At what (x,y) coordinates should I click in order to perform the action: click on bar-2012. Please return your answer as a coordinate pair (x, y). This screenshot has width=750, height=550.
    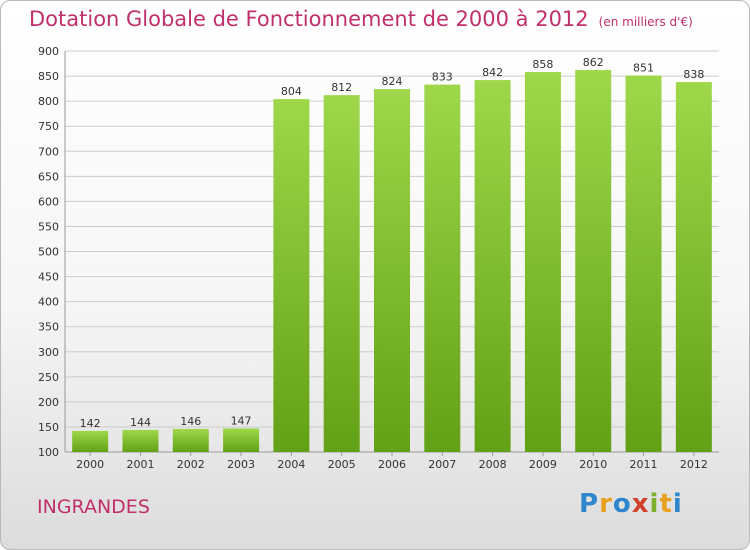
    Looking at the image, I should click on (693, 267).